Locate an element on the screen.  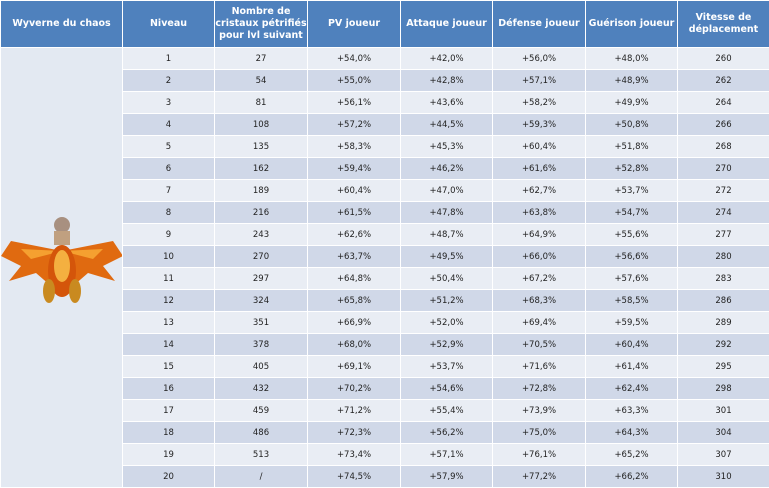
data-cell: +71,2% is located at coordinates (354, 410).